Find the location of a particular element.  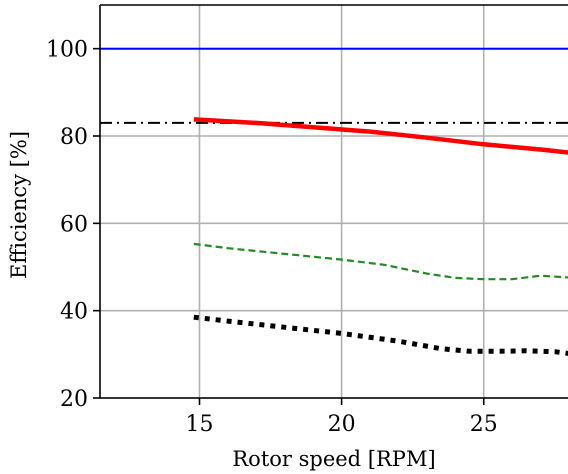

x-tick-label: 25 is located at coordinates (484, 424).